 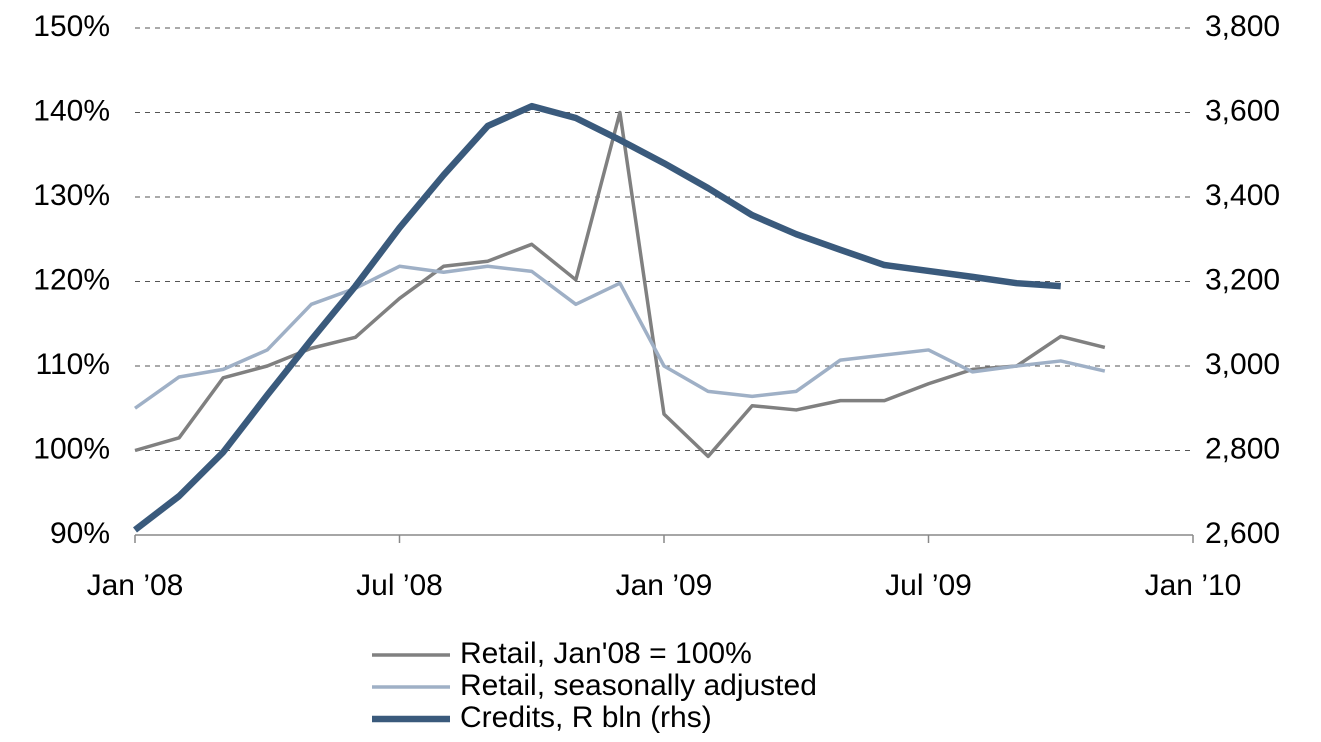 What do you see at coordinates (72, 364) in the screenshot?
I see `y-tick-label: 110%` at bounding box center [72, 364].